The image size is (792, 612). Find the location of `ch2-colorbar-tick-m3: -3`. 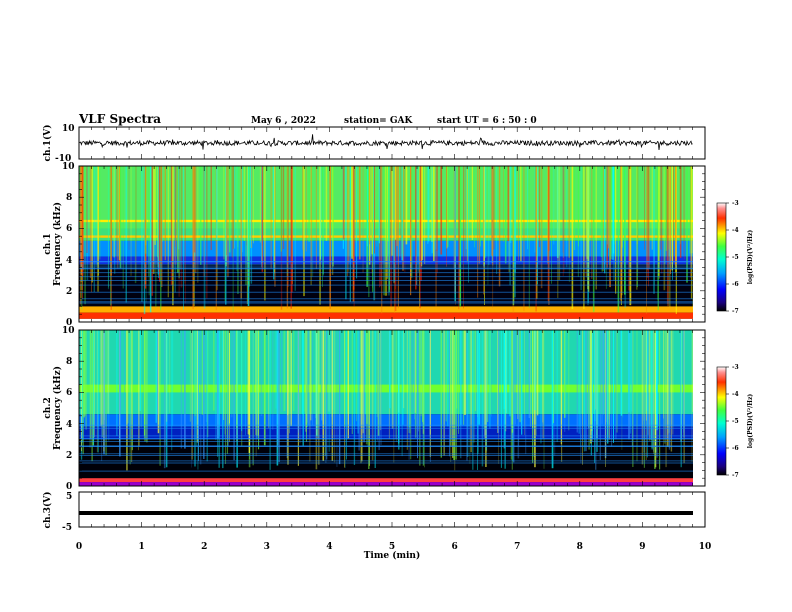

ch2-colorbar-tick-m3: -3 is located at coordinates (735, 367).